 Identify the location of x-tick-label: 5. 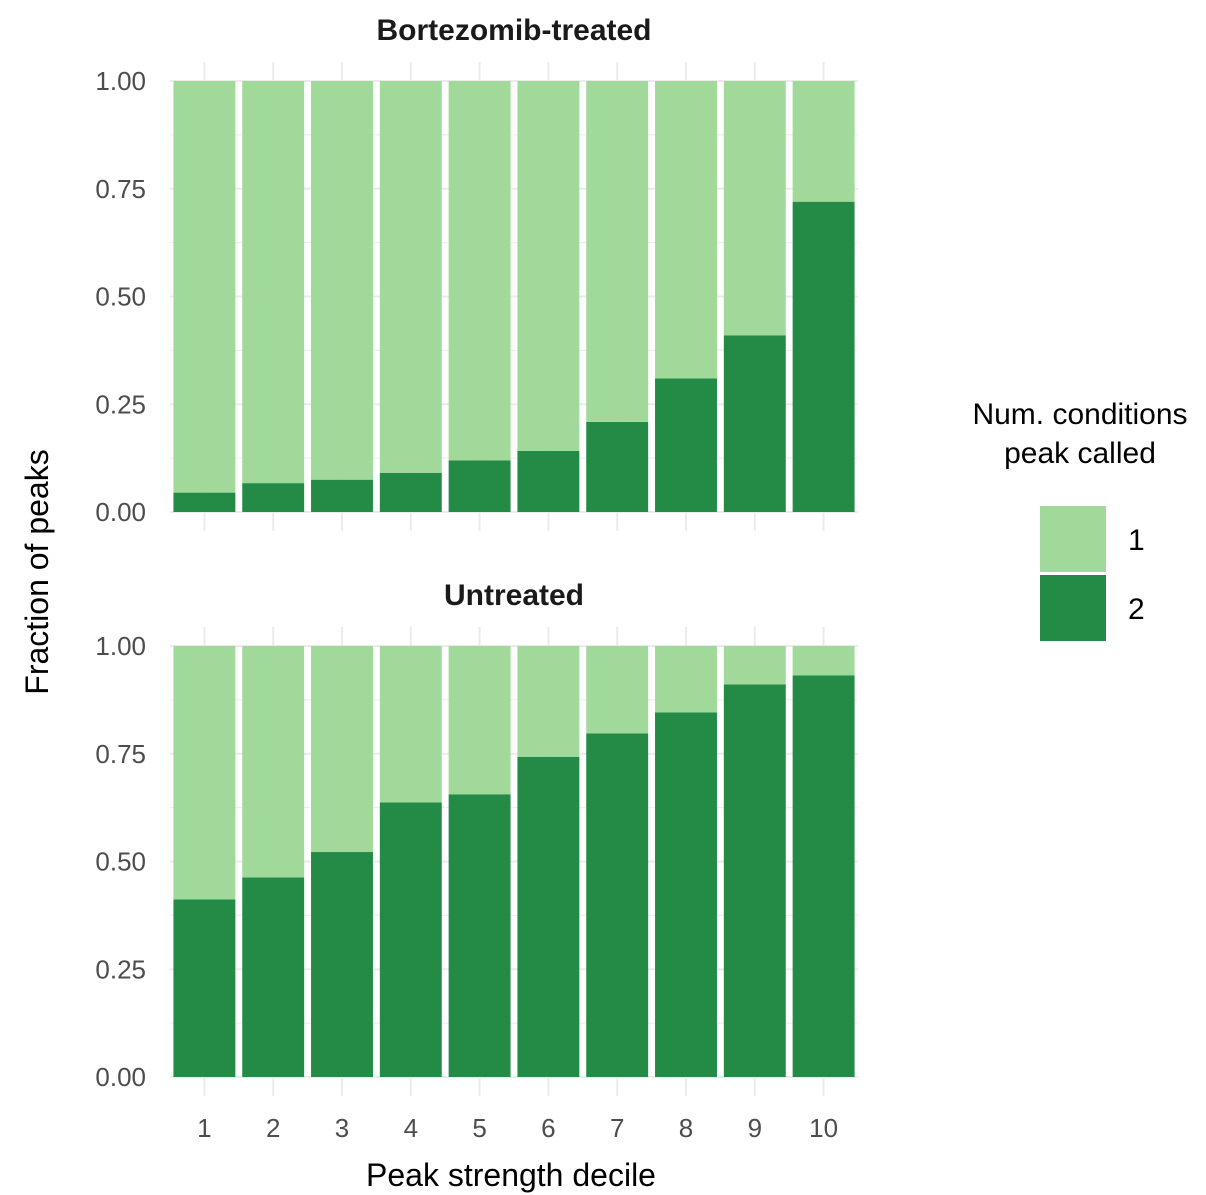
(479, 1128).